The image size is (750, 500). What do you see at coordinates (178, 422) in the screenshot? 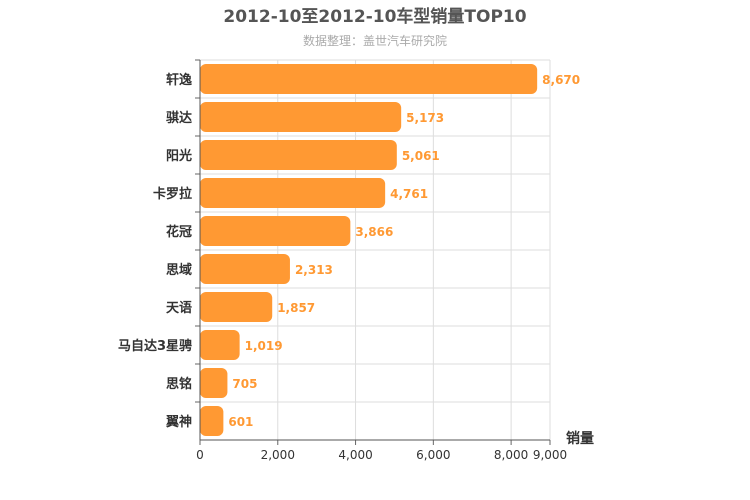
I see `category-label: 翼神` at bounding box center [178, 422].